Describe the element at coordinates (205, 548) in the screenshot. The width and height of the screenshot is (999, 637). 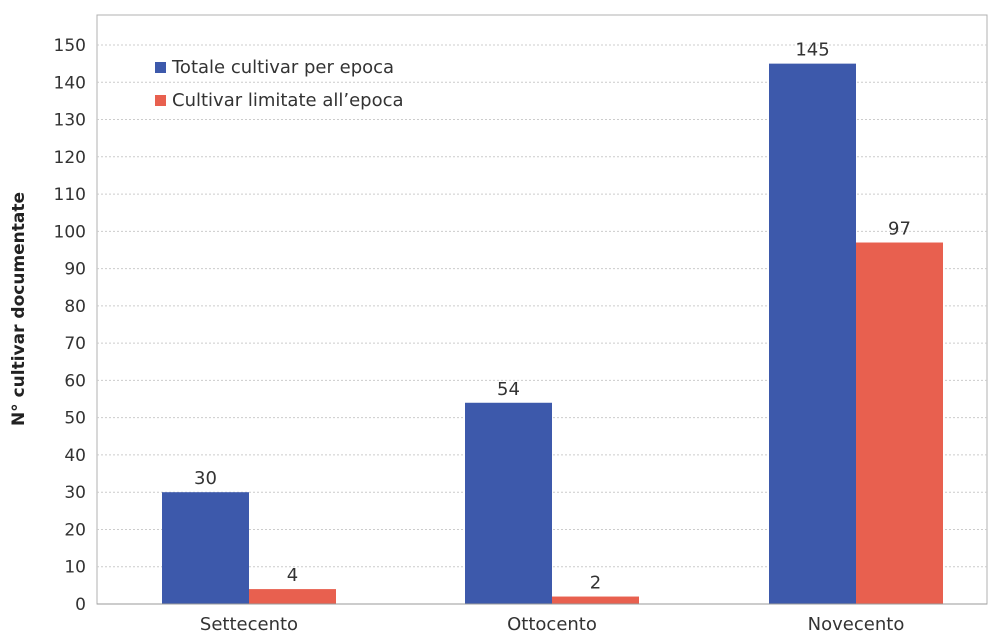
I see `bar-totale-settecento` at that location.